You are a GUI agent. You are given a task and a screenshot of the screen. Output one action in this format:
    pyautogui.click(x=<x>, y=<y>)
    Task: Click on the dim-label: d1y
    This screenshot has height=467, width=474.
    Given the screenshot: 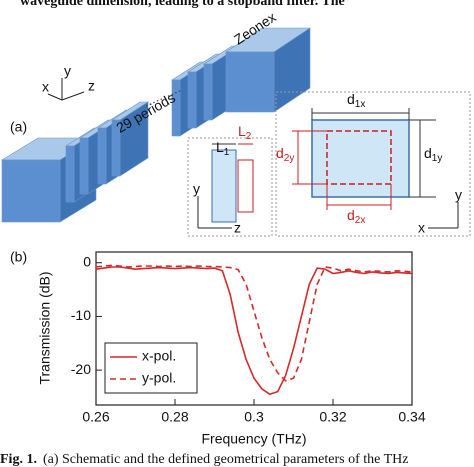 What is the action you would take?
    pyautogui.click(x=433, y=154)
    